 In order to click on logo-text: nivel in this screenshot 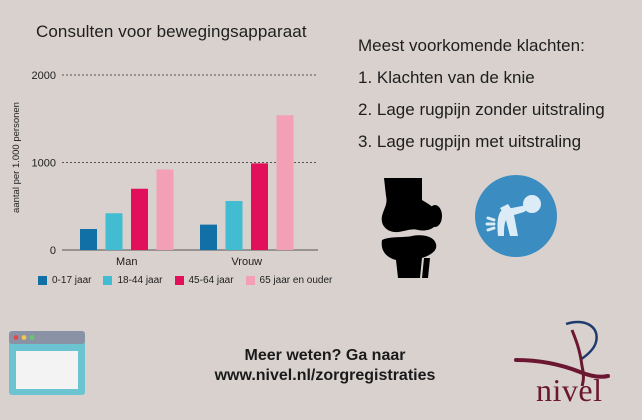, I will do `click(569, 390)`.